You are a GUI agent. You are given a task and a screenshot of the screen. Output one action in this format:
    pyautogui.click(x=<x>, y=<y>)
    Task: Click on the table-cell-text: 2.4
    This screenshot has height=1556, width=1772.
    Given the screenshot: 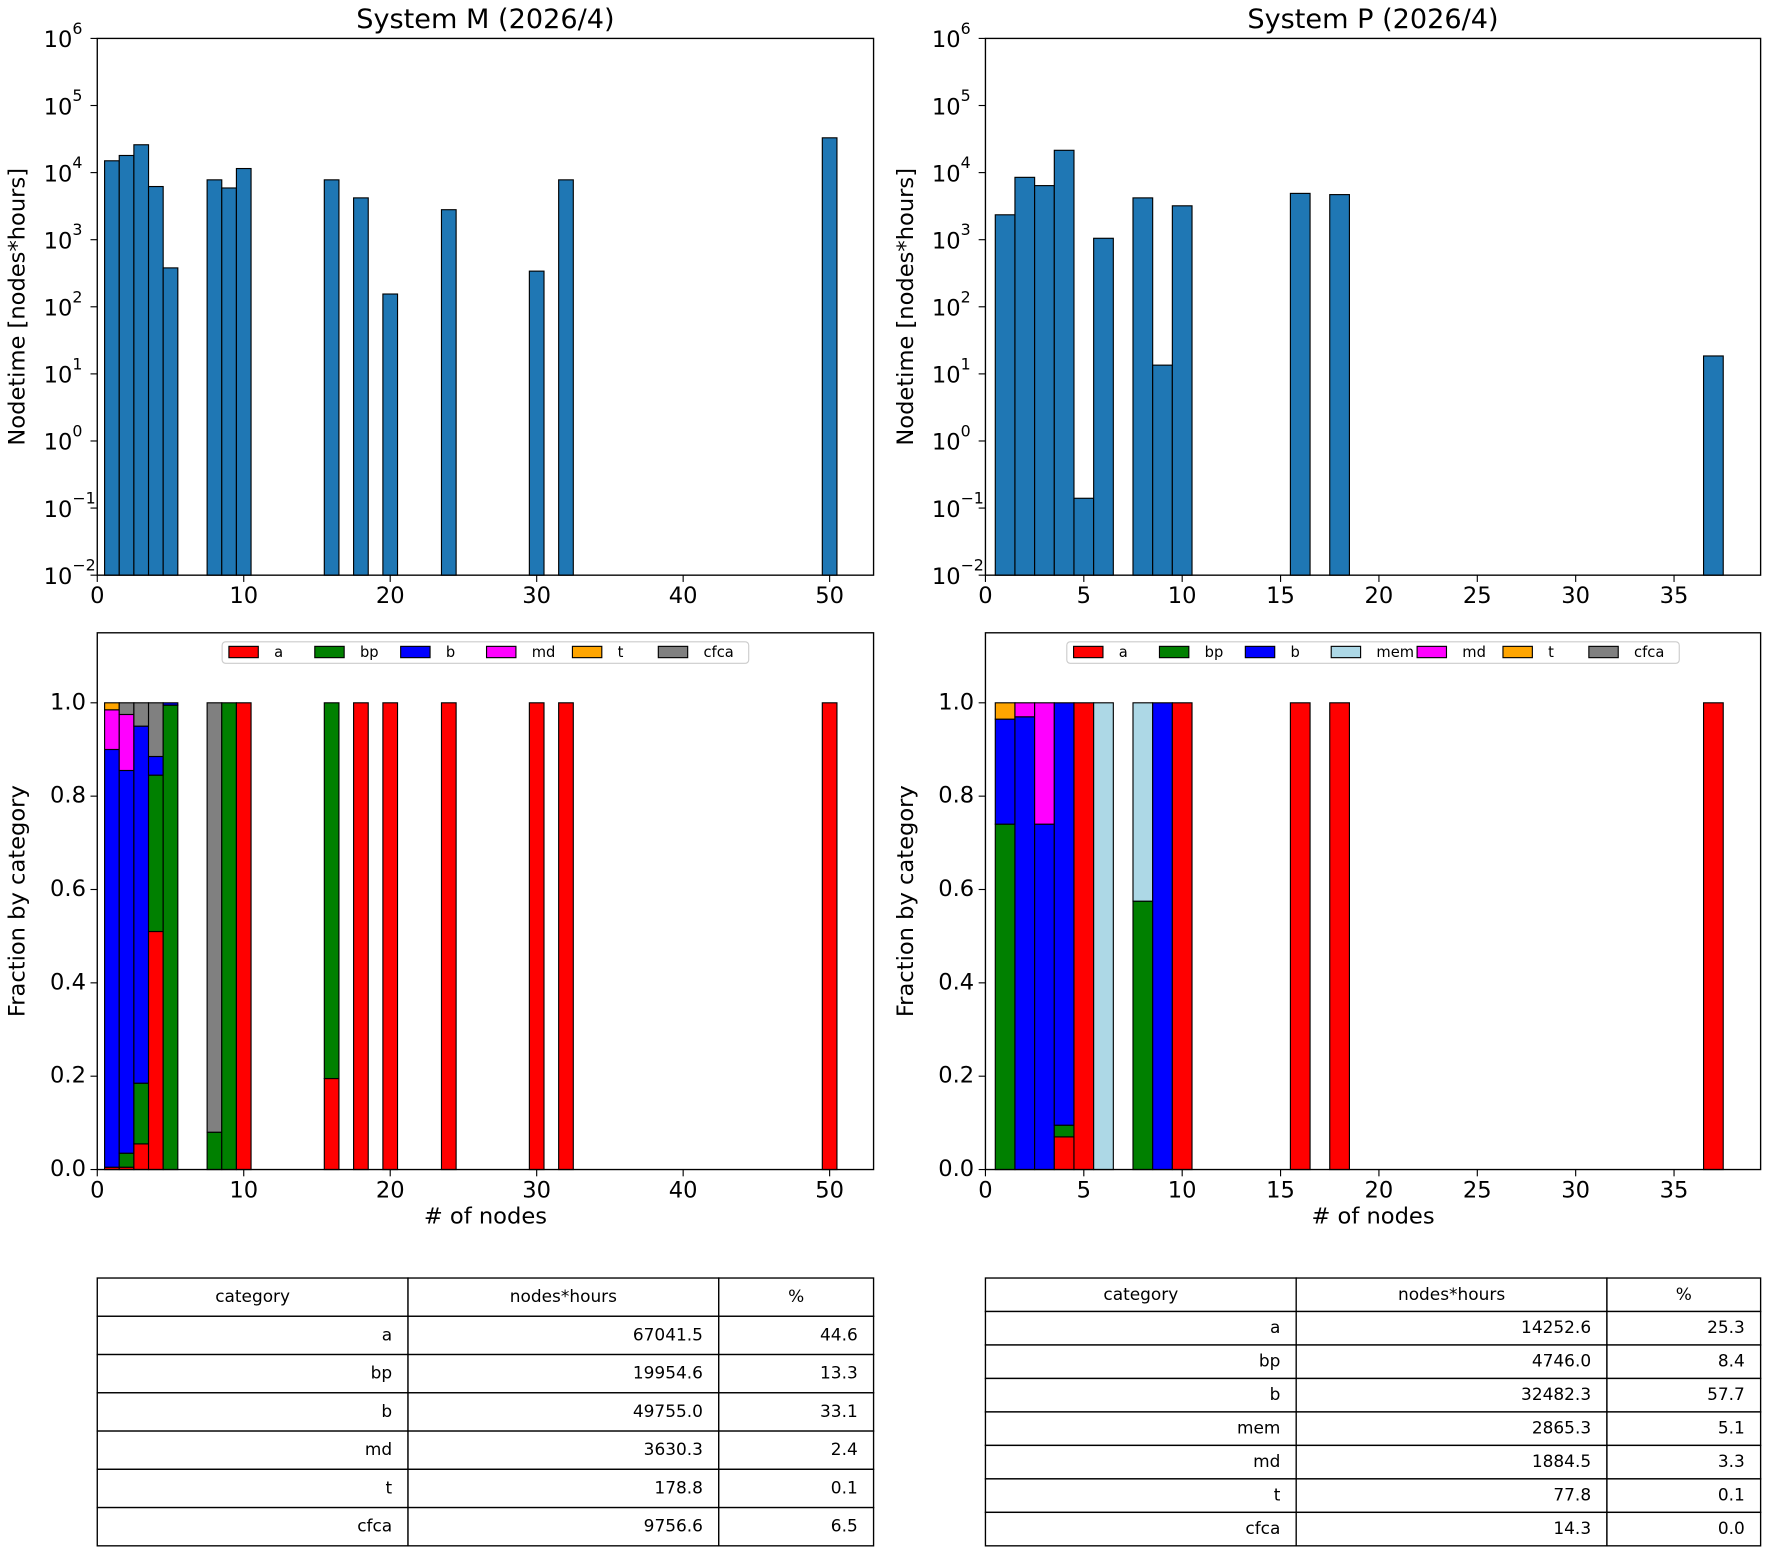 What is the action you would take?
    pyautogui.click(x=844, y=1449)
    